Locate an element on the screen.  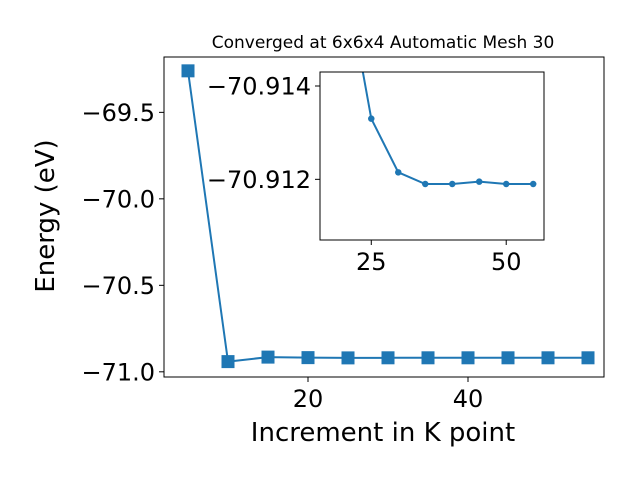
inset-x-tick-label: 25 is located at coordinates (371, 262).